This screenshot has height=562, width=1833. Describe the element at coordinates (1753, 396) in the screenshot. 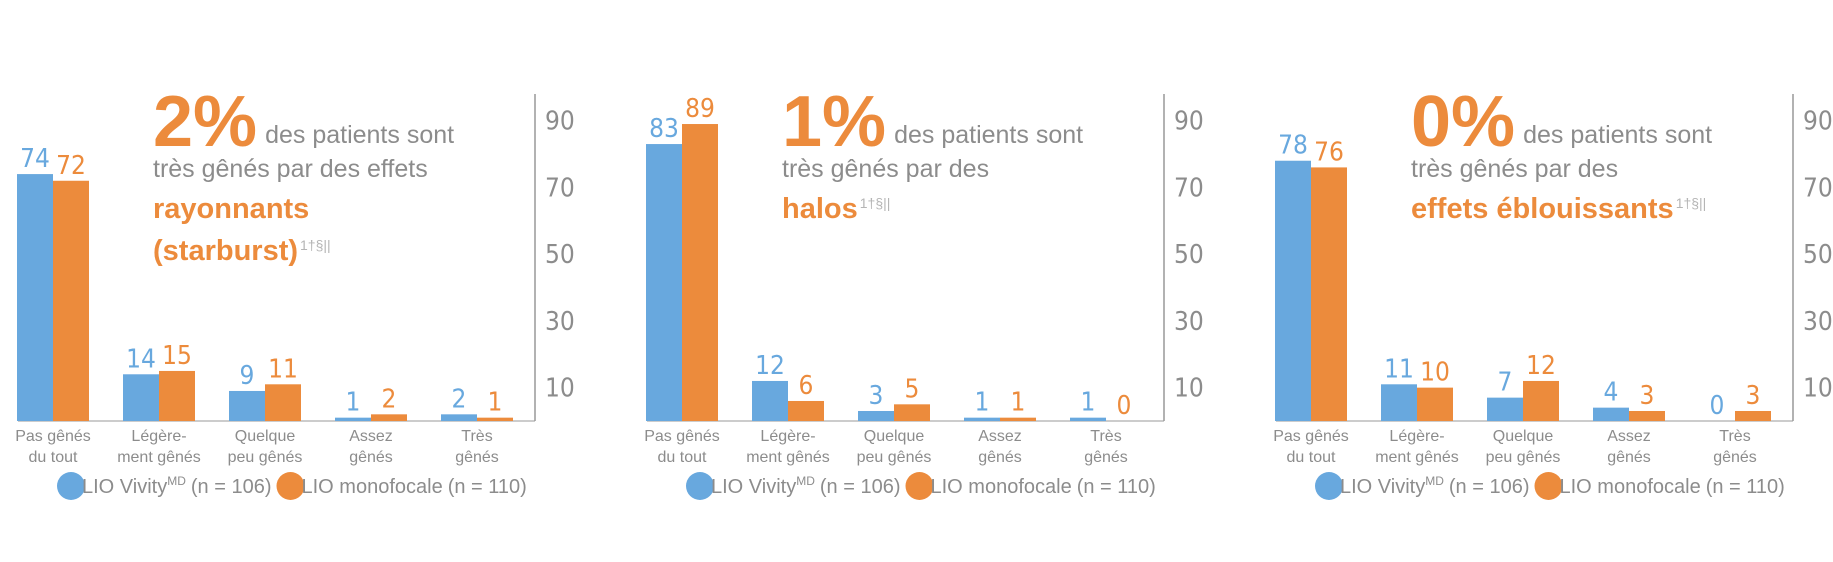

I see `value-label: 3` at that location.